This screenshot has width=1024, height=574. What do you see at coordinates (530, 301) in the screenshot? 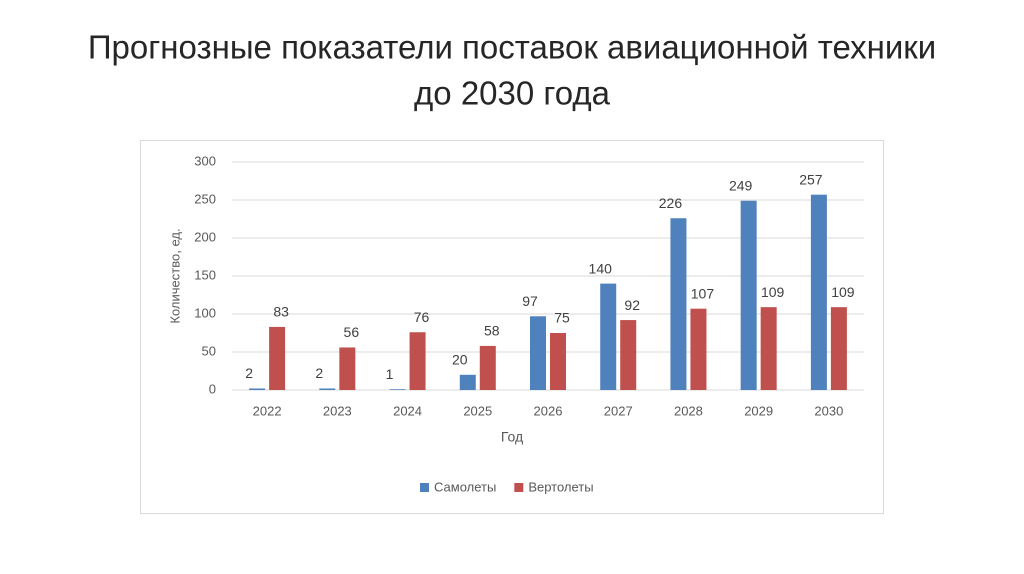
I see `data-label: 97` at bounding box center [530, 301].